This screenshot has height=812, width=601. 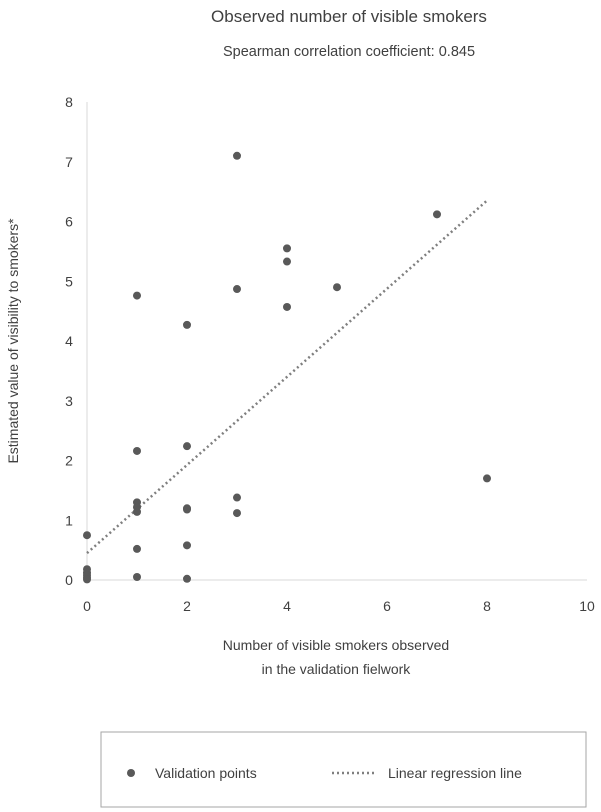 What do you see at coordinates (349, 52) in the screenshot?
I see `chart-subtitle: Spearman correlation coefficient: 0.845` at bounding box center [349, 52].